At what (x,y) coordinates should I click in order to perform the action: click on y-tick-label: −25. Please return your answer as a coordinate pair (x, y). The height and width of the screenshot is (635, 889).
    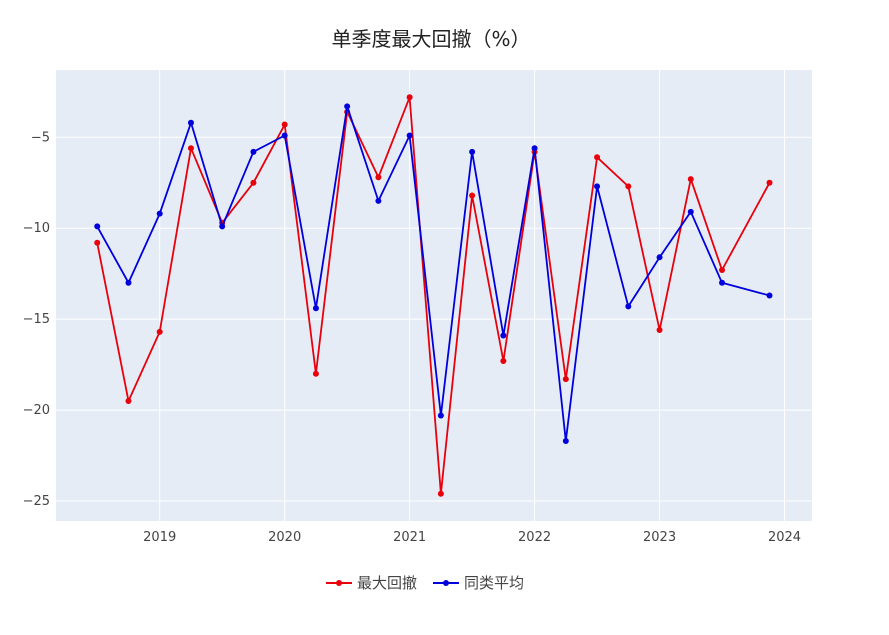
    Looking at the image, I should click on (36, 501).